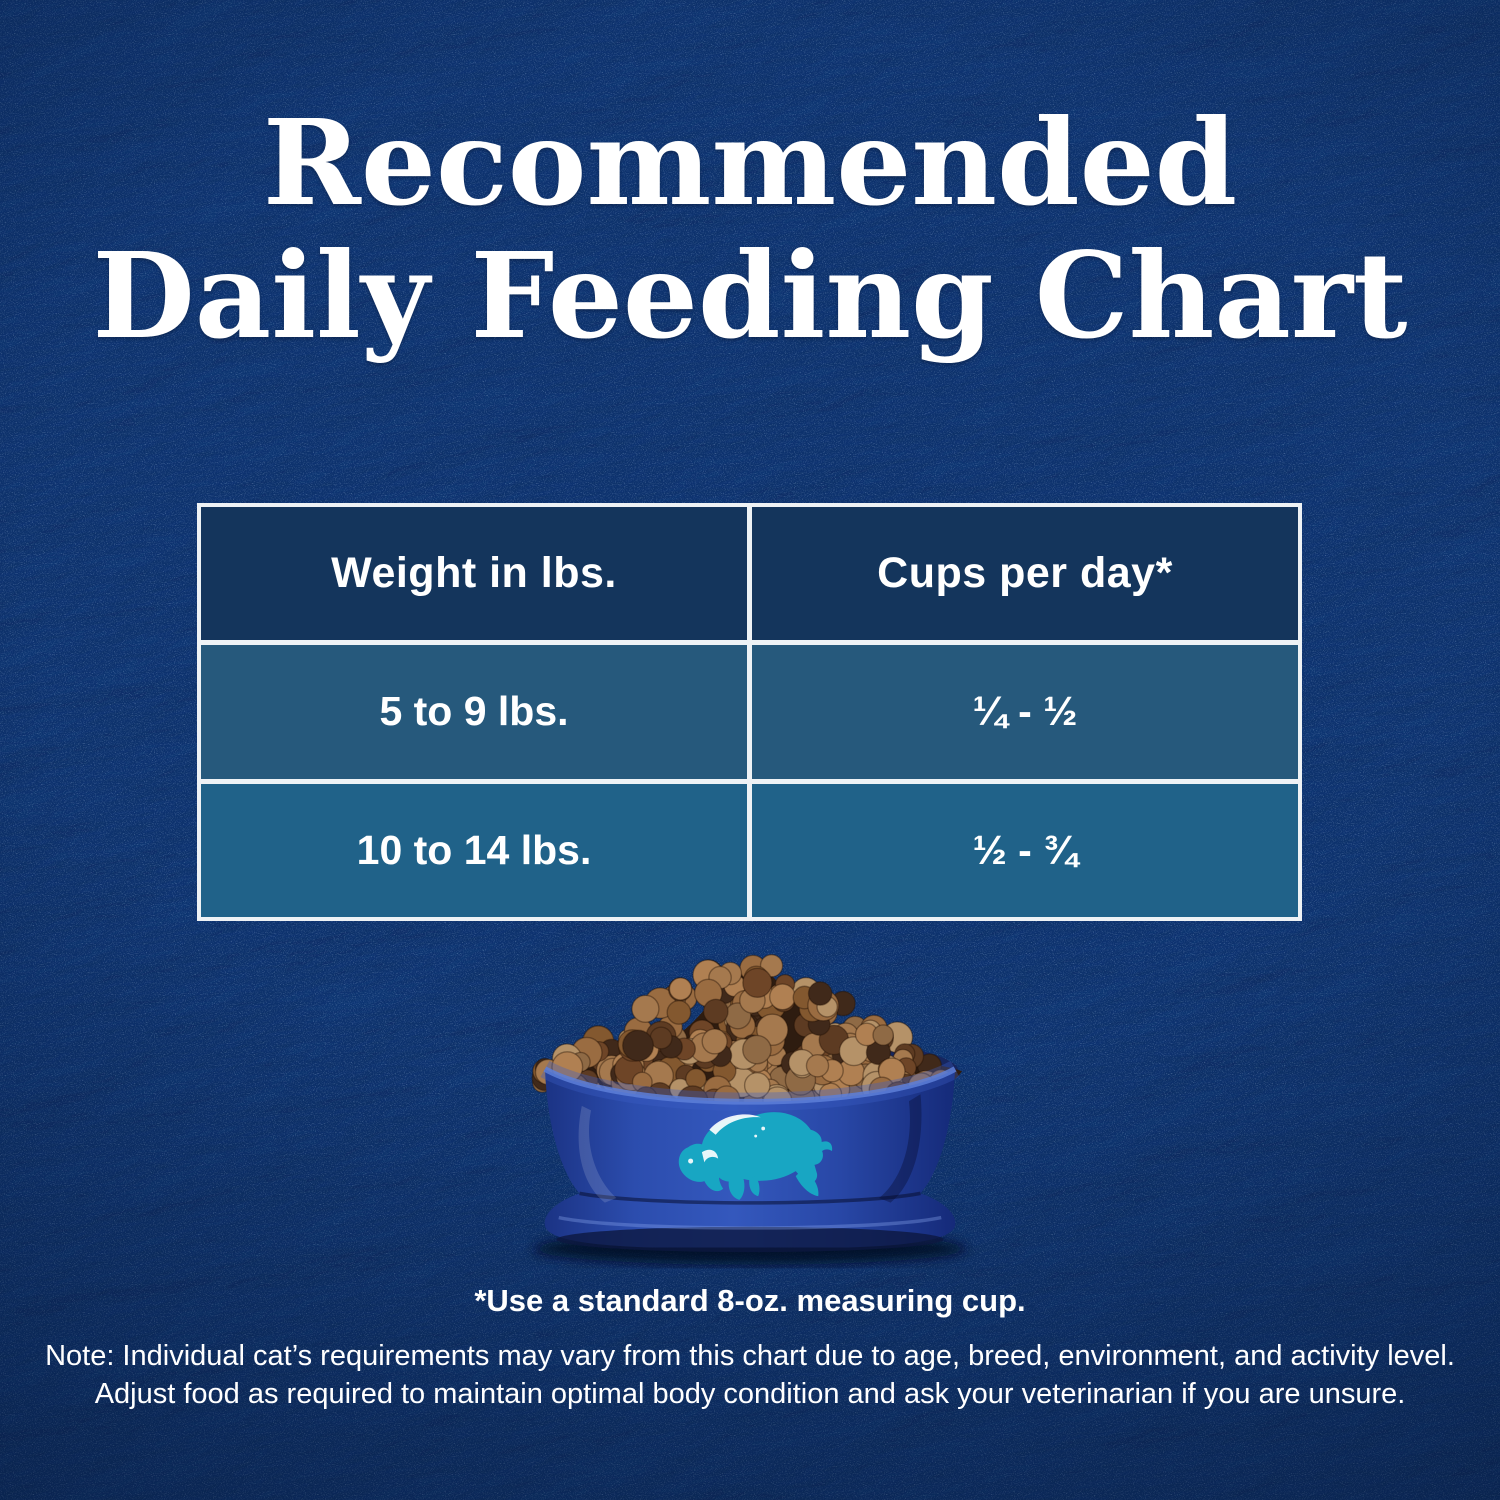  I want to click on title-line-2: Daily Feeding Chart, so click(750, 296).